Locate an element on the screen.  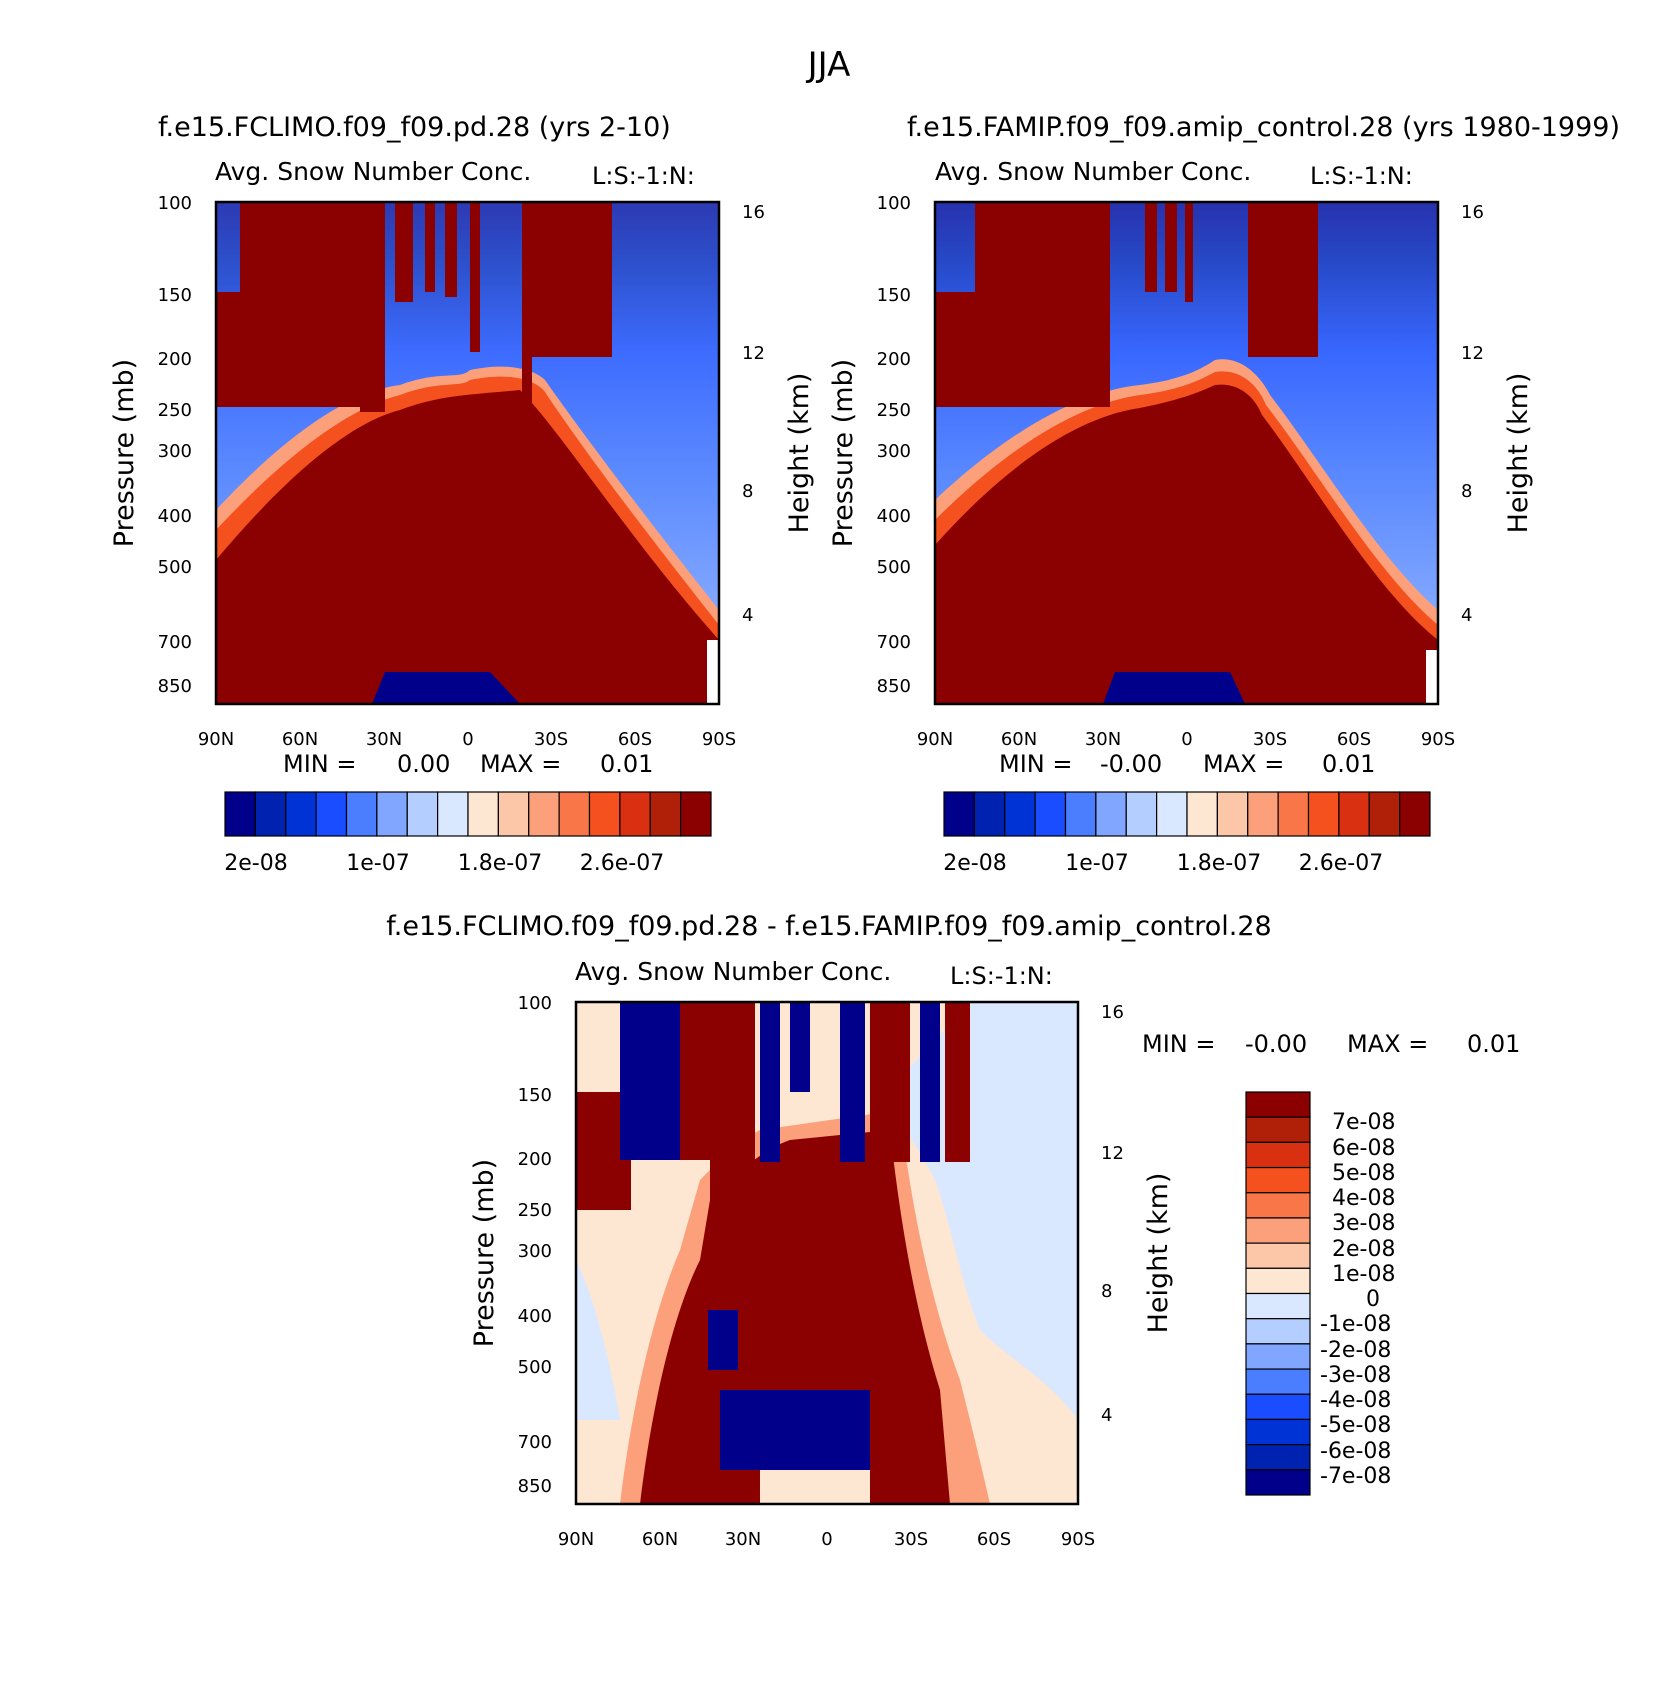
colorbar-label: 6e-08 is located at coordinates (1363, 1148).